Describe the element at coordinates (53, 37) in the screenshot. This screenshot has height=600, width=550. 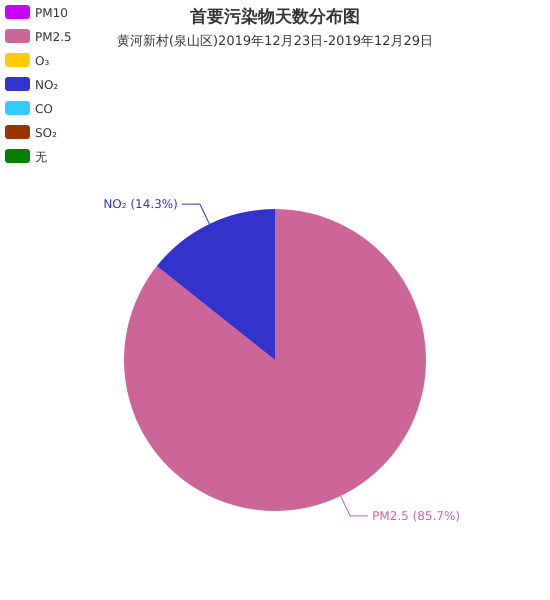
I see `legend-label: PM2.5` at that location.